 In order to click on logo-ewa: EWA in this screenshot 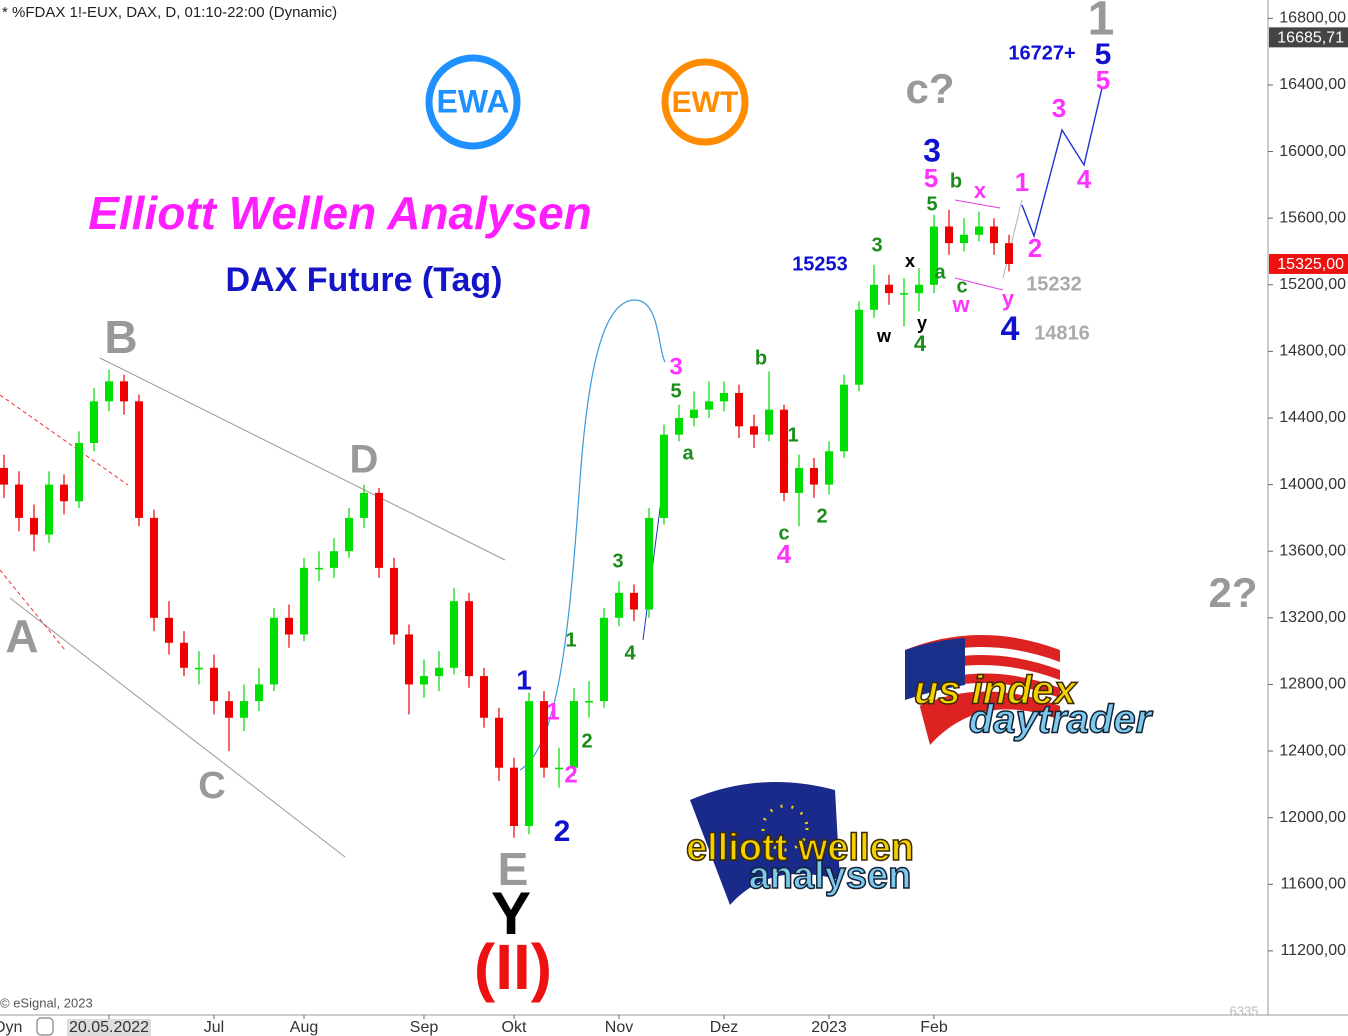, I will do `click(473, 102)`.